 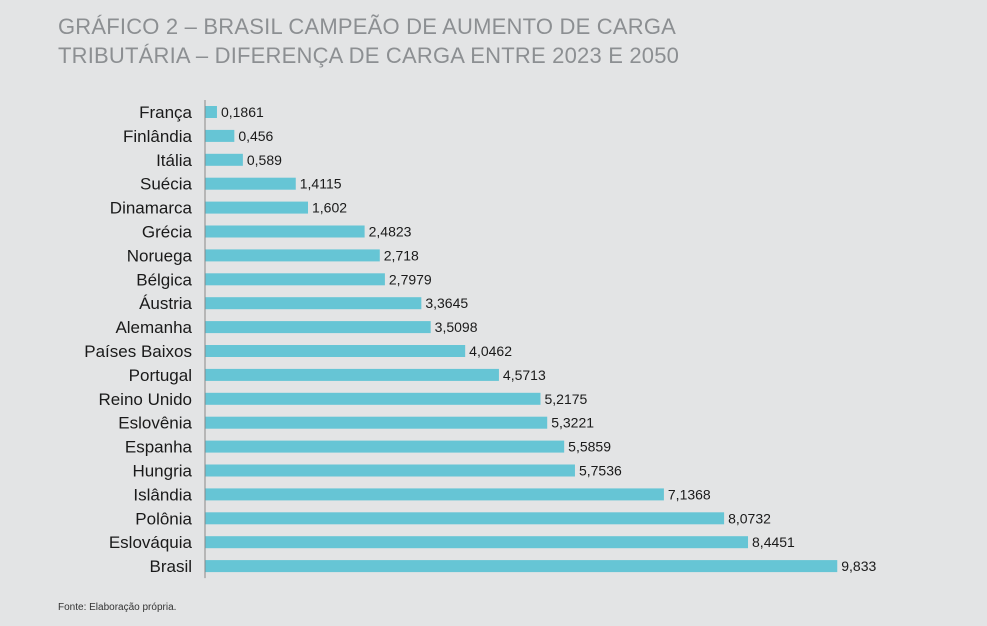 What do you see at coordinates (321, 184) in the screenshot?
I see `value-label: 1,4115` at bounding box center [321, 184].